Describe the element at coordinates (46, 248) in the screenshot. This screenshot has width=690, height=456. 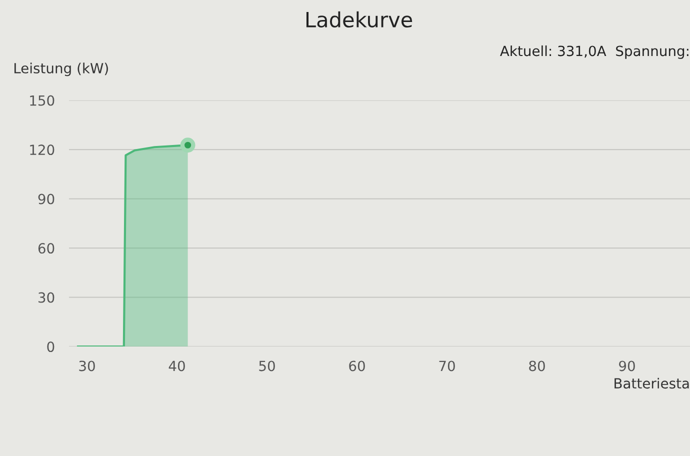
I see `y-tick-label: 60` at that location.